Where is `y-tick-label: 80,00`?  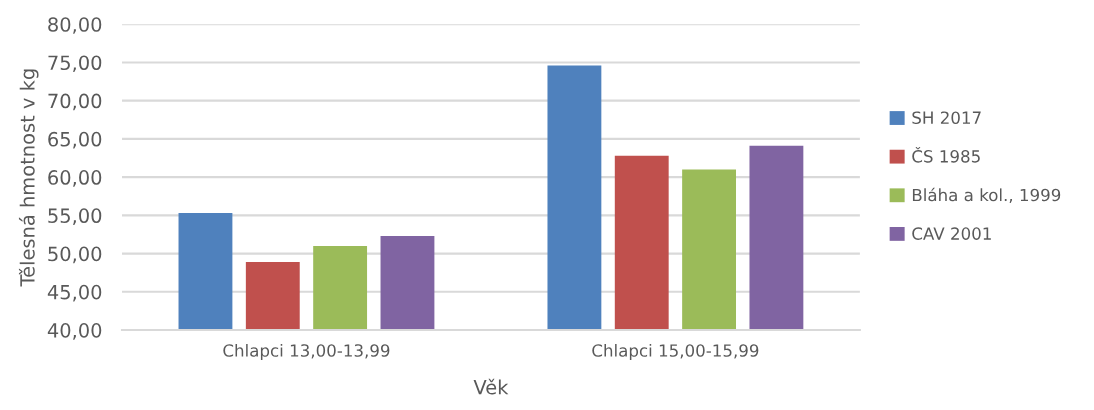 y-tick-label: 80,00 is located at coordinates (75, 25).